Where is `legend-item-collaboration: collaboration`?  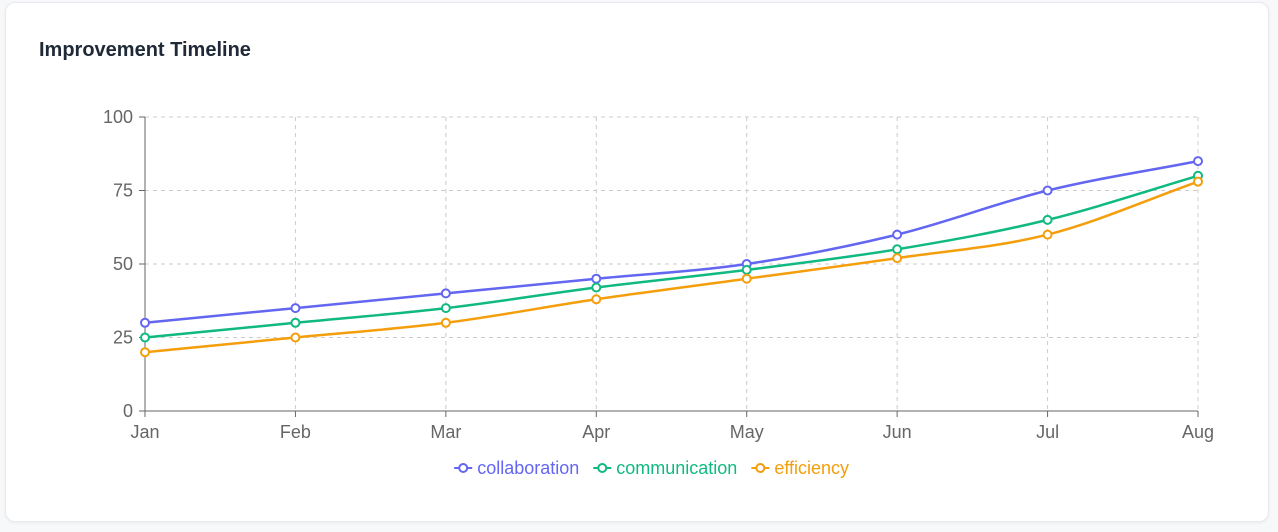
legend-item-collaboration: collaboration is located at coordinates (516, 468).